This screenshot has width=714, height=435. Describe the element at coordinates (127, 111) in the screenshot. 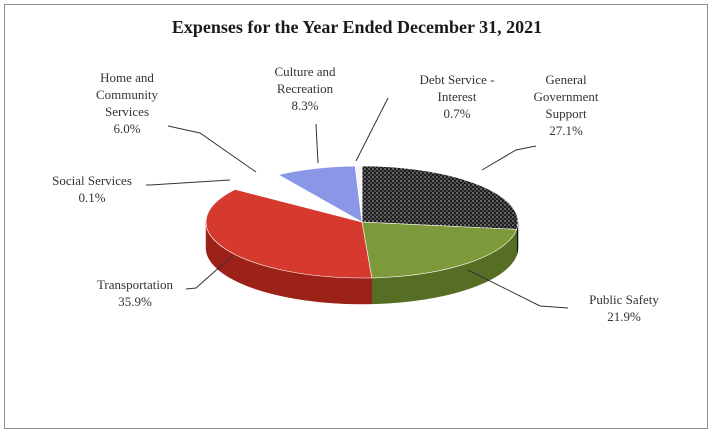

I see `slice-name: Services` at that location.